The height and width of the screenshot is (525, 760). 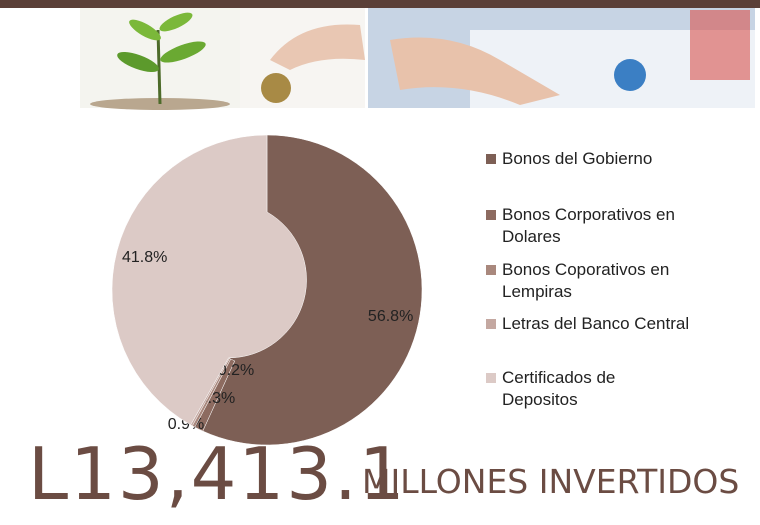 I want to click on legend-label: Bonos Corporativos en Dolares, so click(x=588, y=225).